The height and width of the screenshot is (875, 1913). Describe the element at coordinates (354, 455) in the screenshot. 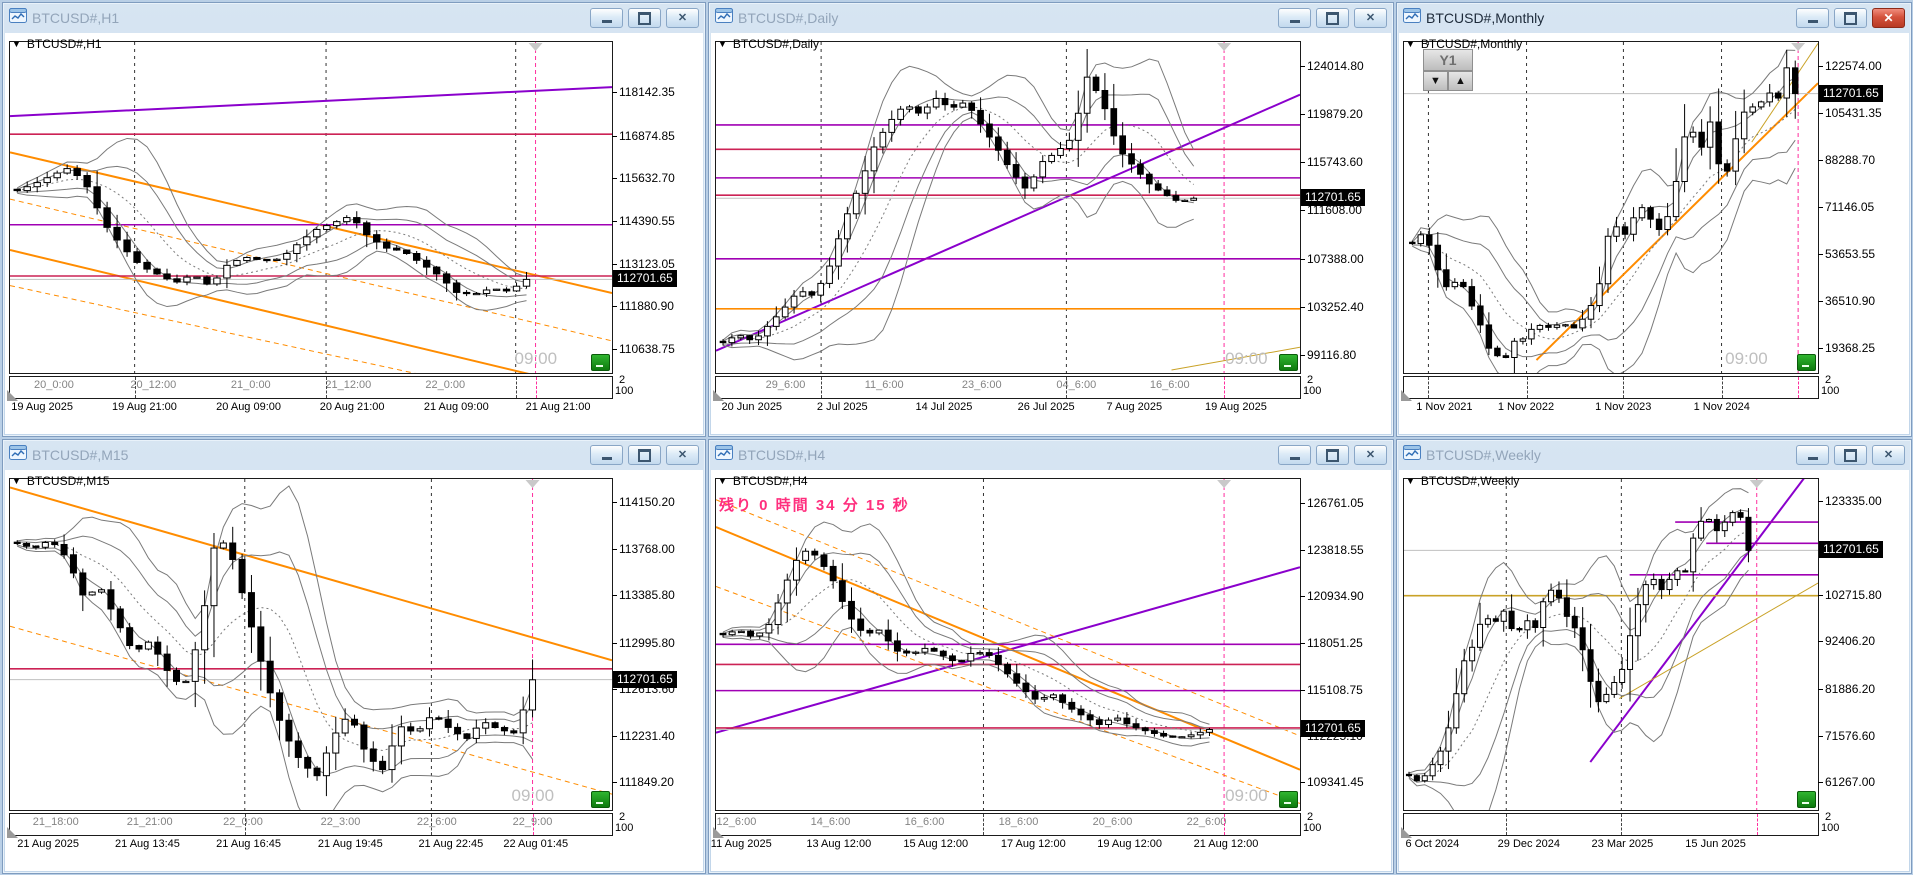

I see `window-titlebar: BTCUSD#,M15 ✕` at that location.